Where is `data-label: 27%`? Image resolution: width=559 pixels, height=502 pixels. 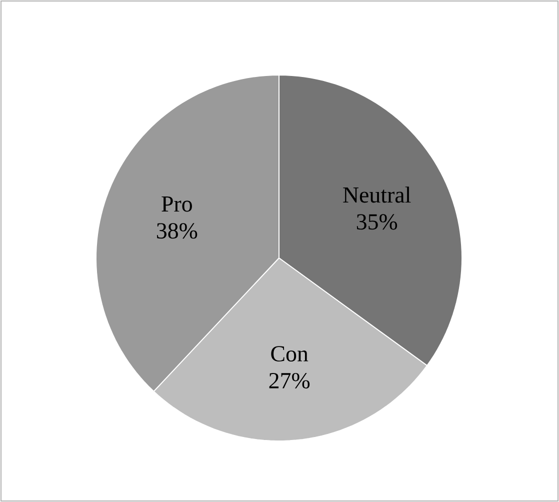 data-label: 27% is located at coordinates (289, 380).